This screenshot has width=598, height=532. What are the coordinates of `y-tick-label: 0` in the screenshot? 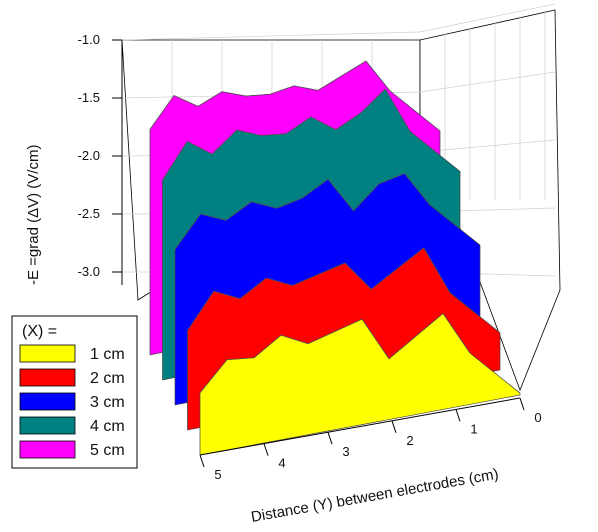 It's located at (537, 417).